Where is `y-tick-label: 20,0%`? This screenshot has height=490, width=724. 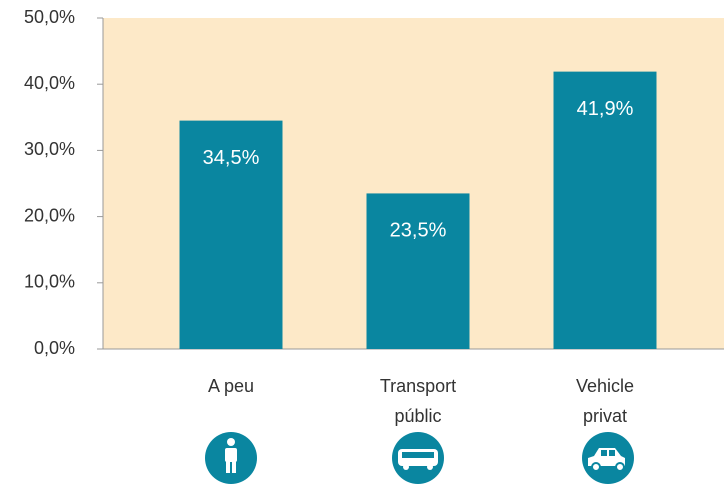
y-tick-label: 20,0% is located at coordinates (49, 215).